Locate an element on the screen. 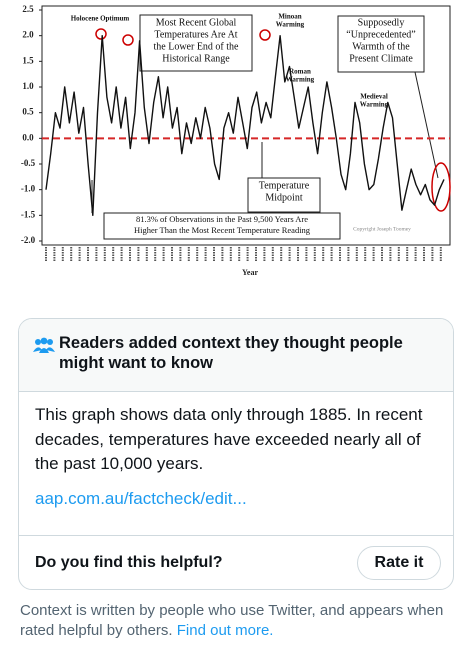  annotation: Supposedly is located at coordinates (381, 22).